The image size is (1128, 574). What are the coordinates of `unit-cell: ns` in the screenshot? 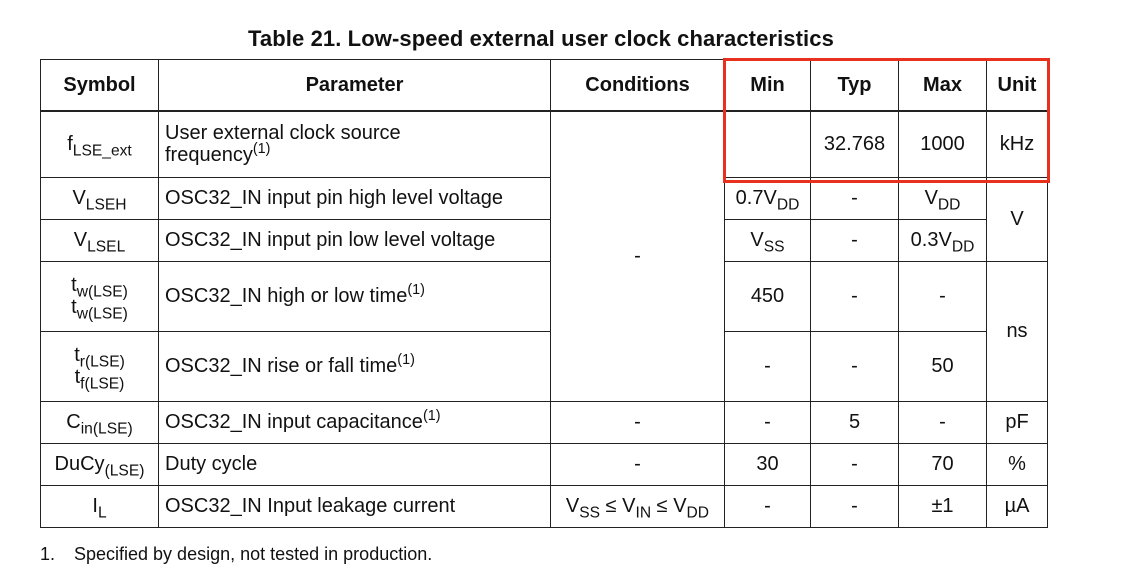 It's located at (1017, 331).